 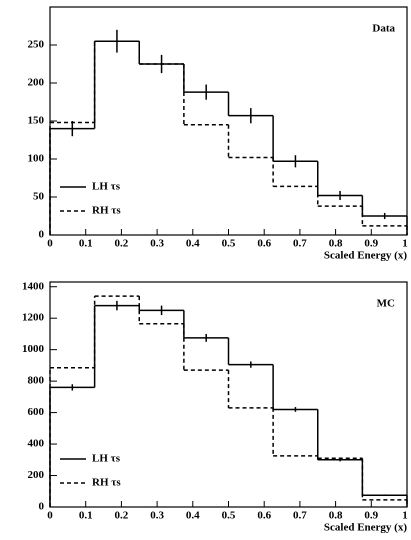 I want to click on panel-label: Data, so click(x=383, y=29).